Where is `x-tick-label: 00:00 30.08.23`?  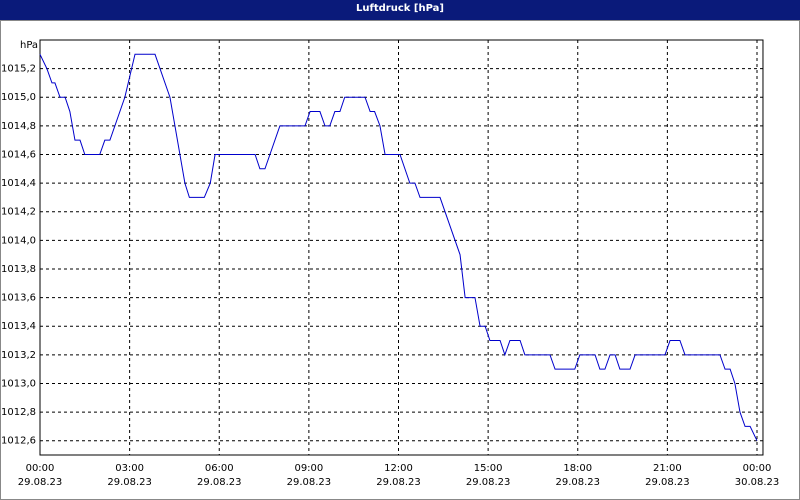 x-tick-label: 00:00 30.08.23 is located at coordinates (757, 475).